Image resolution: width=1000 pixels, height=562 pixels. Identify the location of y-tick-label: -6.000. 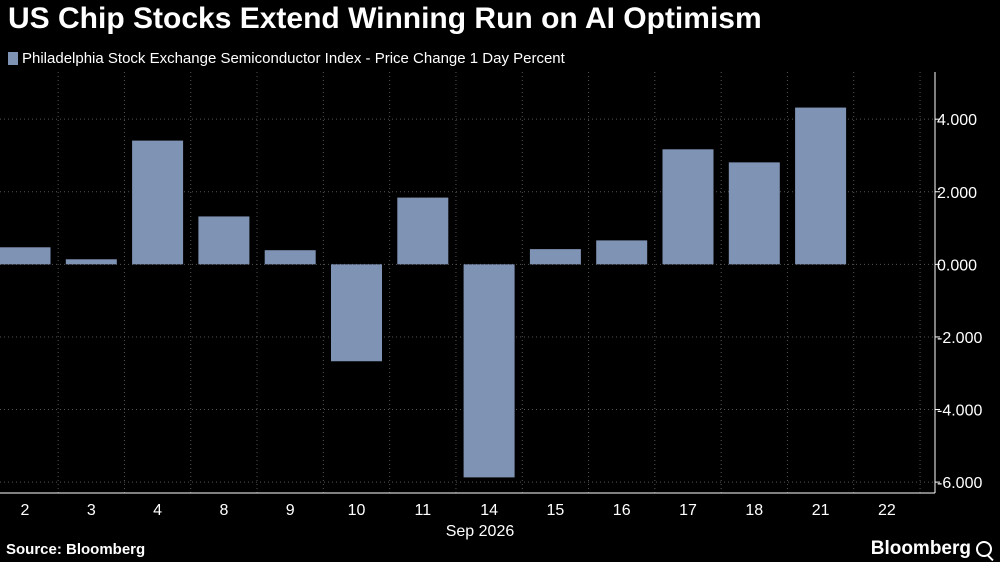
(959, 483).